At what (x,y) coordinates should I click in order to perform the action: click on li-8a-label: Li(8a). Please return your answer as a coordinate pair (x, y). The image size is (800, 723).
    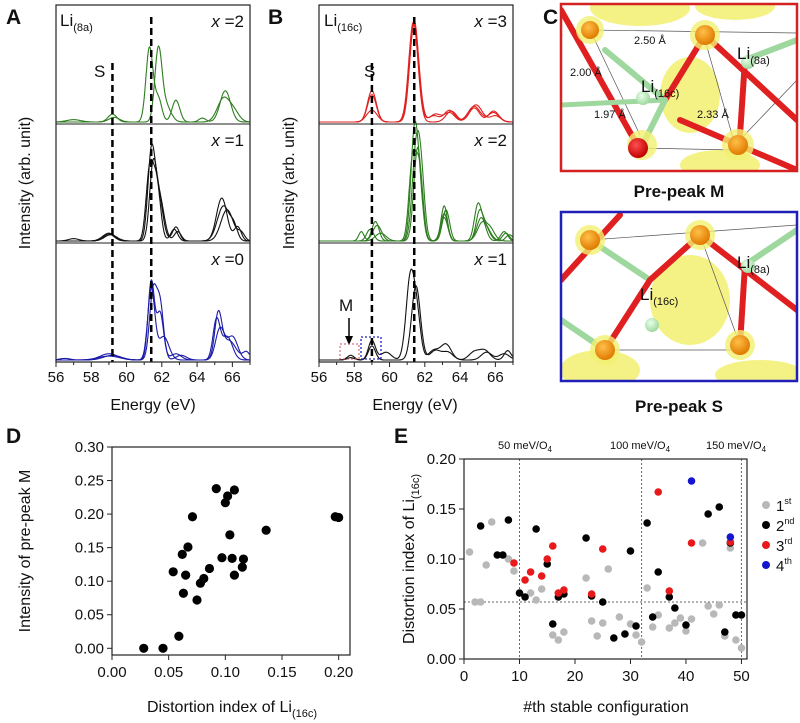
    Looking at the image, I should click on (753, 264).